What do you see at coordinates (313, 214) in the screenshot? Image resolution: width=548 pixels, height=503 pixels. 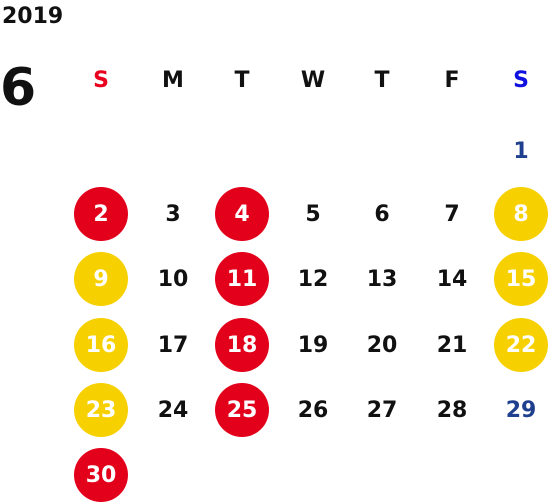 I see `day-cell-5: 5` at bounding box center [313, 214].